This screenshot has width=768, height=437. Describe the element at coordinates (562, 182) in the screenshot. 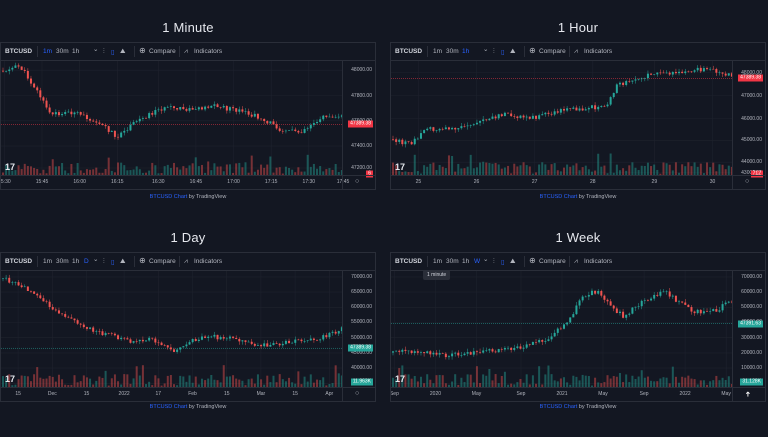

I see `time-axis: 25 26 27 28 29 30` at that location.